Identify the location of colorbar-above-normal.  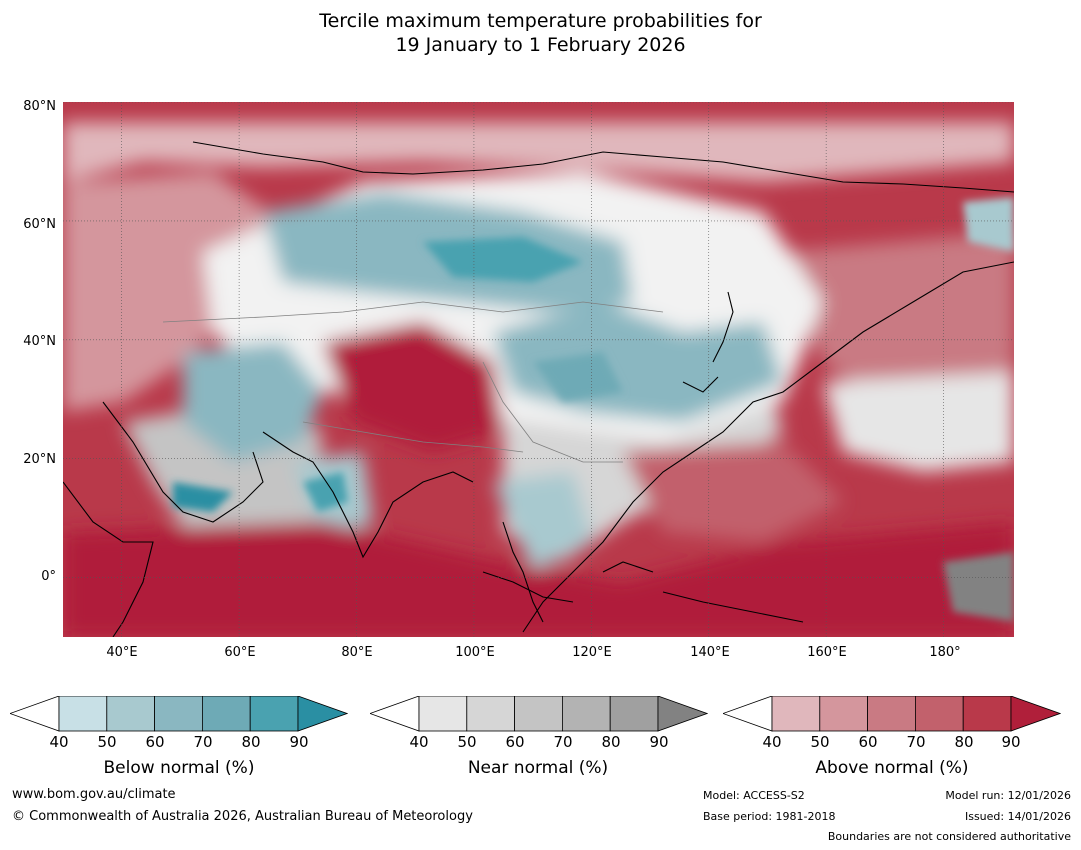
(892, 714).